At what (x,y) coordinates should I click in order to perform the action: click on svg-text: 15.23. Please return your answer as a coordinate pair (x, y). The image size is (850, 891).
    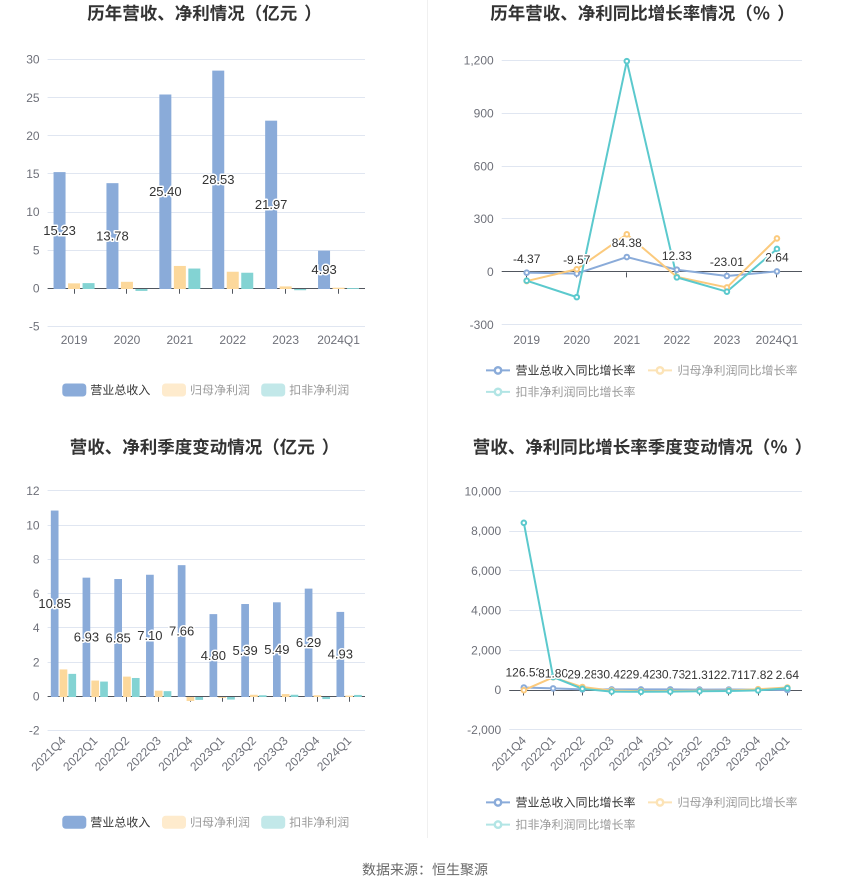
    Looking at the image, I should click on (59, 230).